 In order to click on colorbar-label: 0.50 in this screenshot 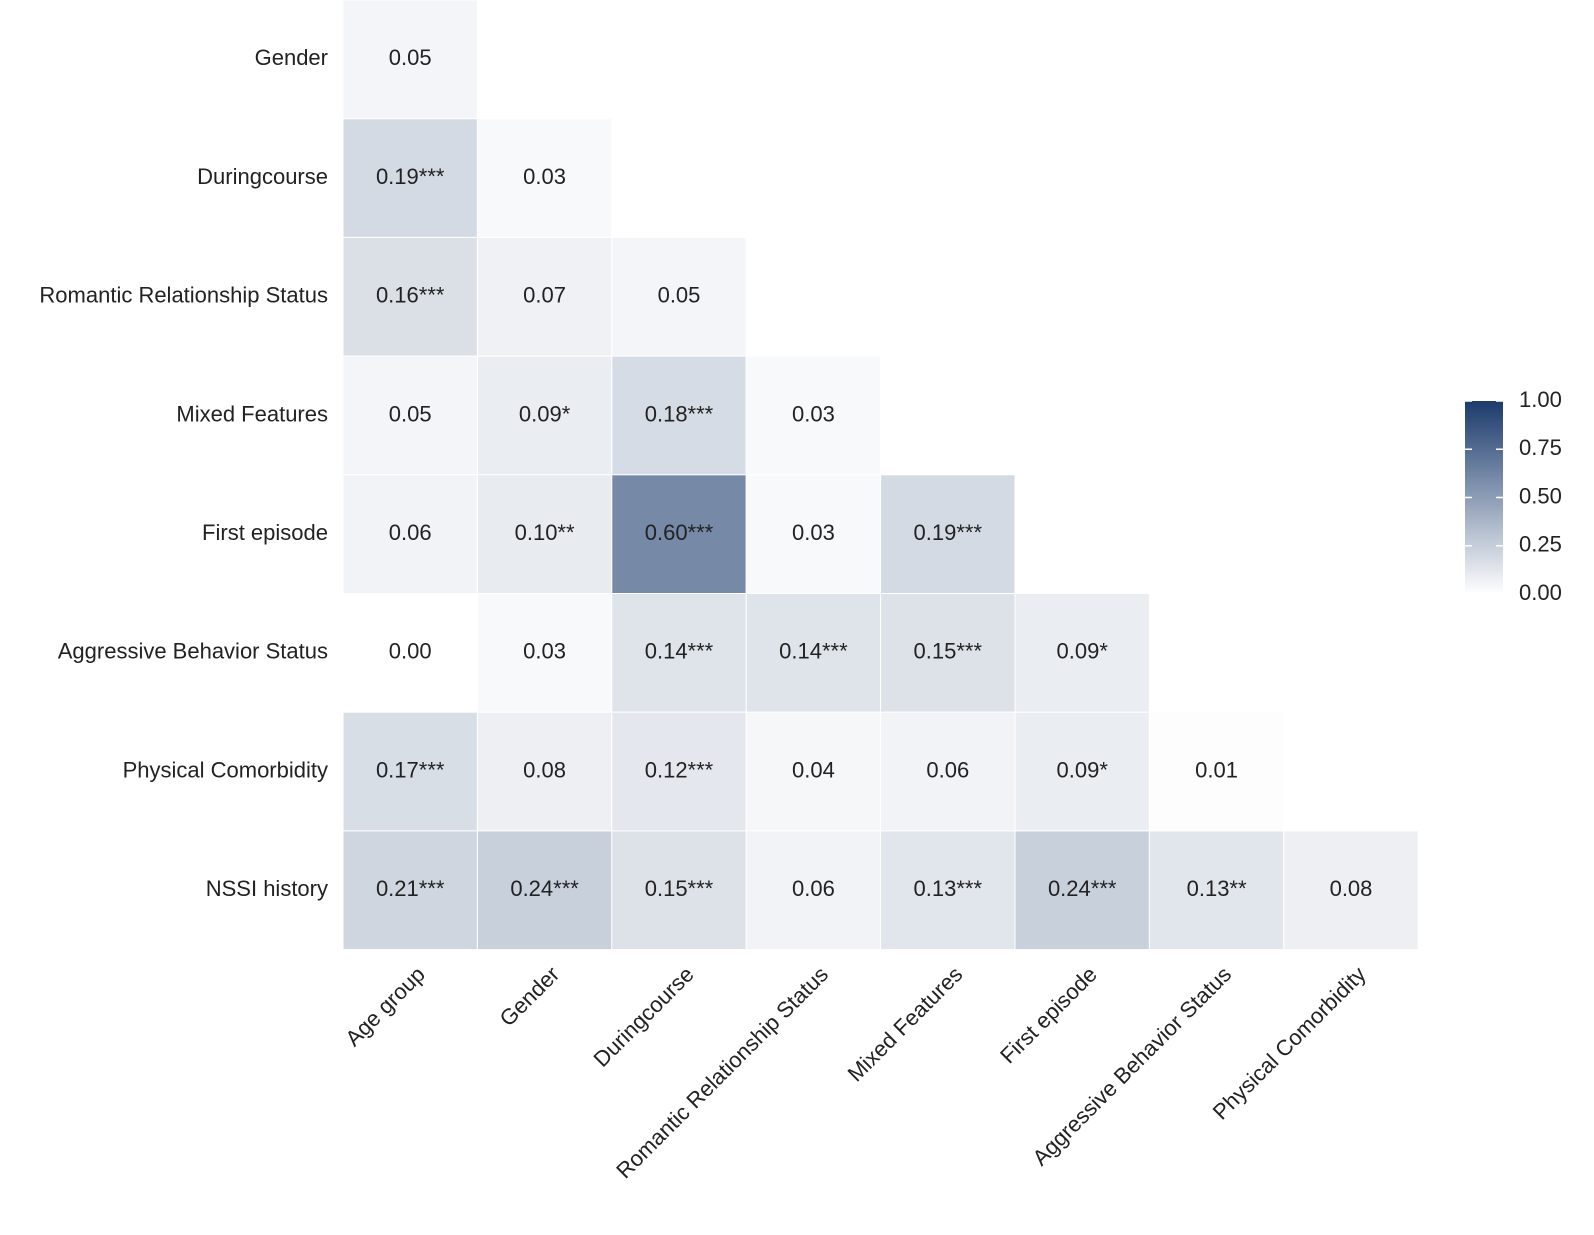, I will do `click(1540, 495)`.